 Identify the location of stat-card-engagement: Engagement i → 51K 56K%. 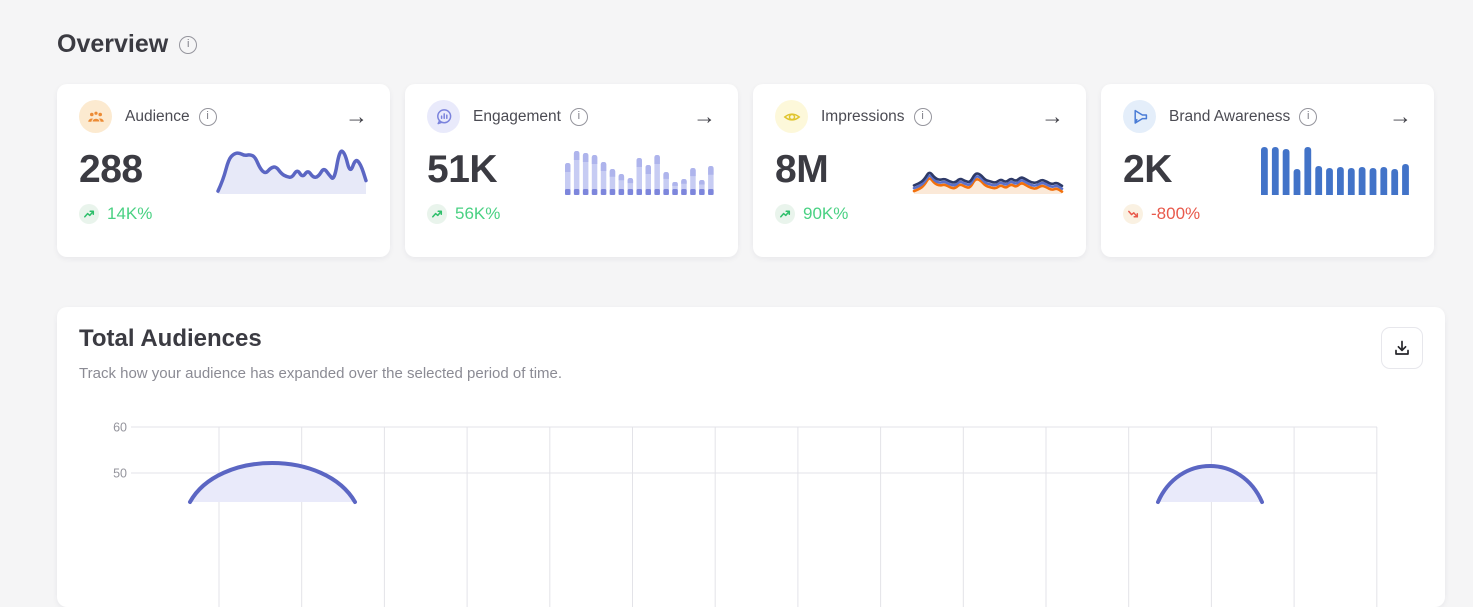
(571, 170).